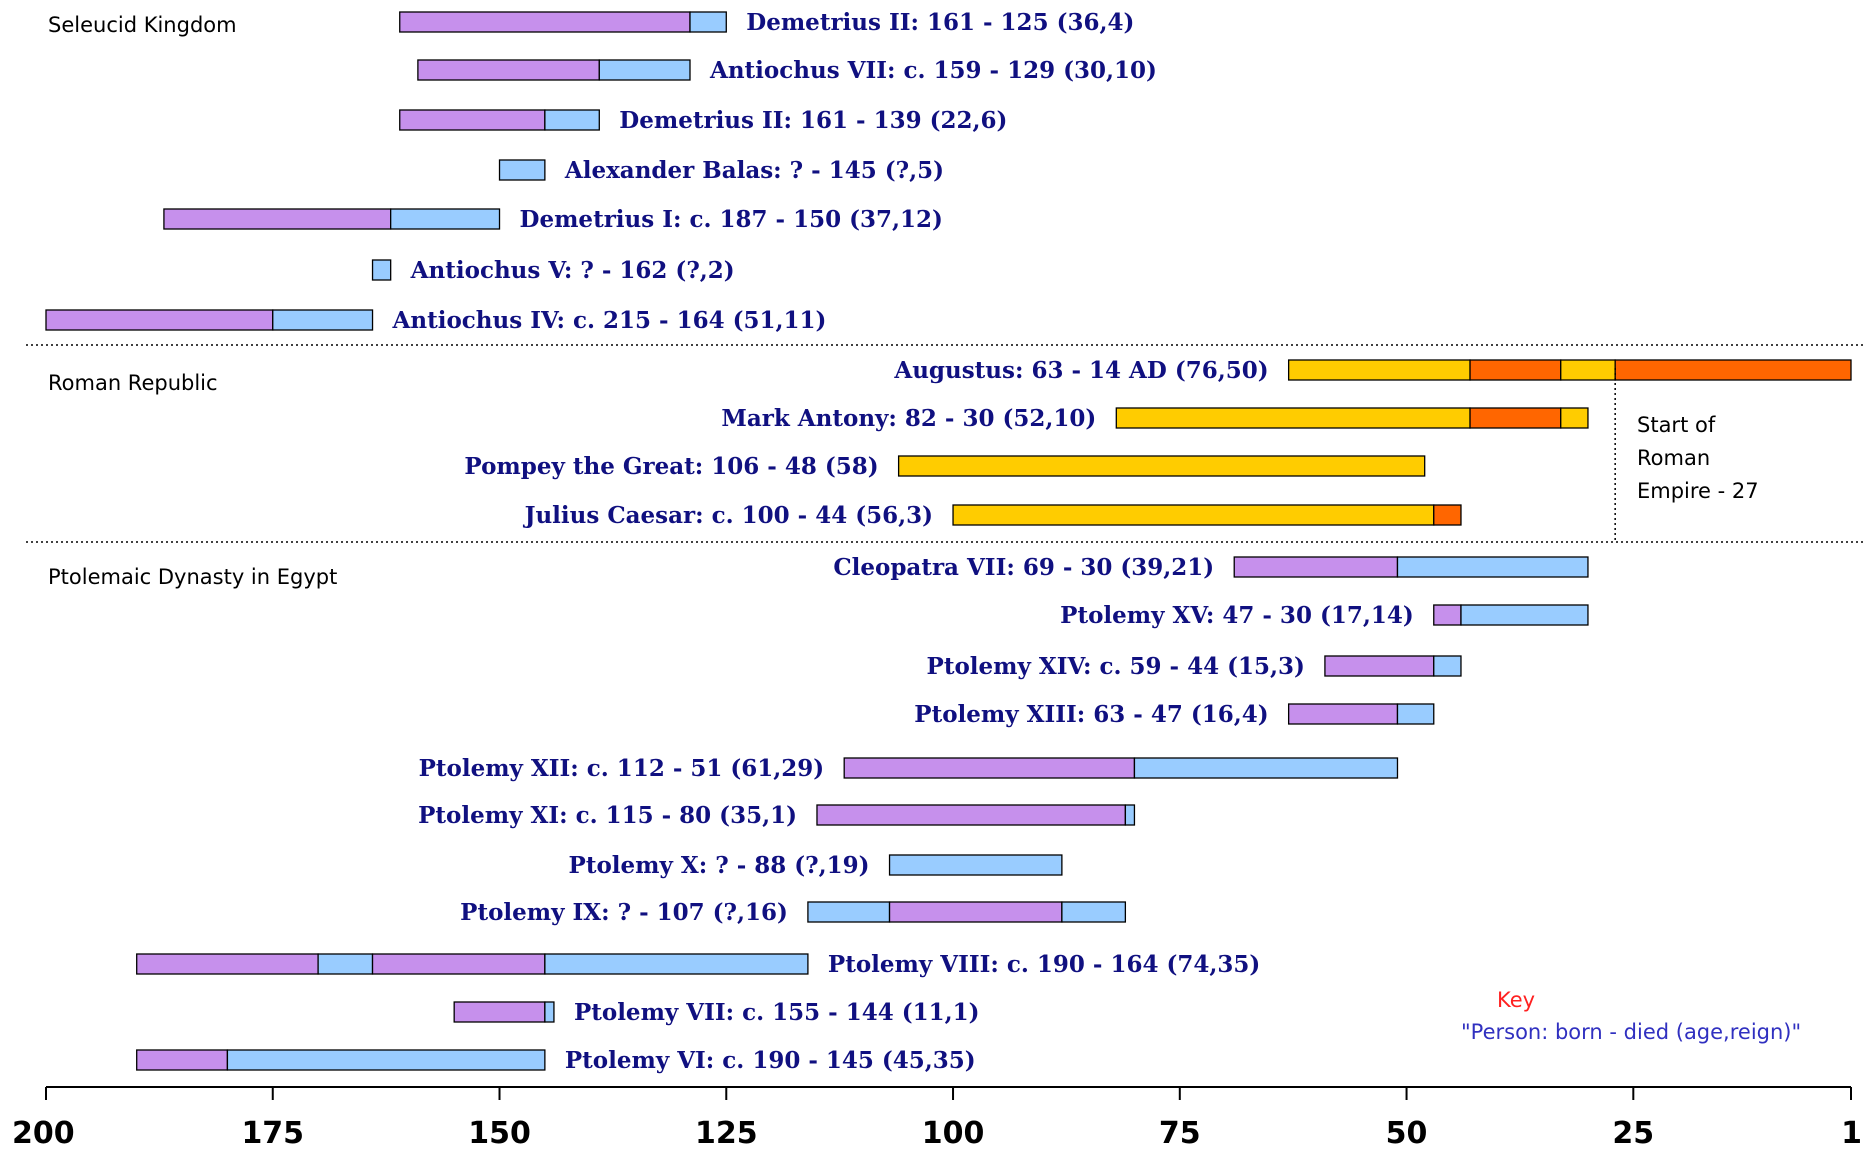 This screenshot has height=1152, width=1863. What do you see at coordinates (1116, 666) in the screenshot?
I see `person-label: Ptolemy XIV: c. 59 - 44 (15,3)` at bounding box center [1116, 666].